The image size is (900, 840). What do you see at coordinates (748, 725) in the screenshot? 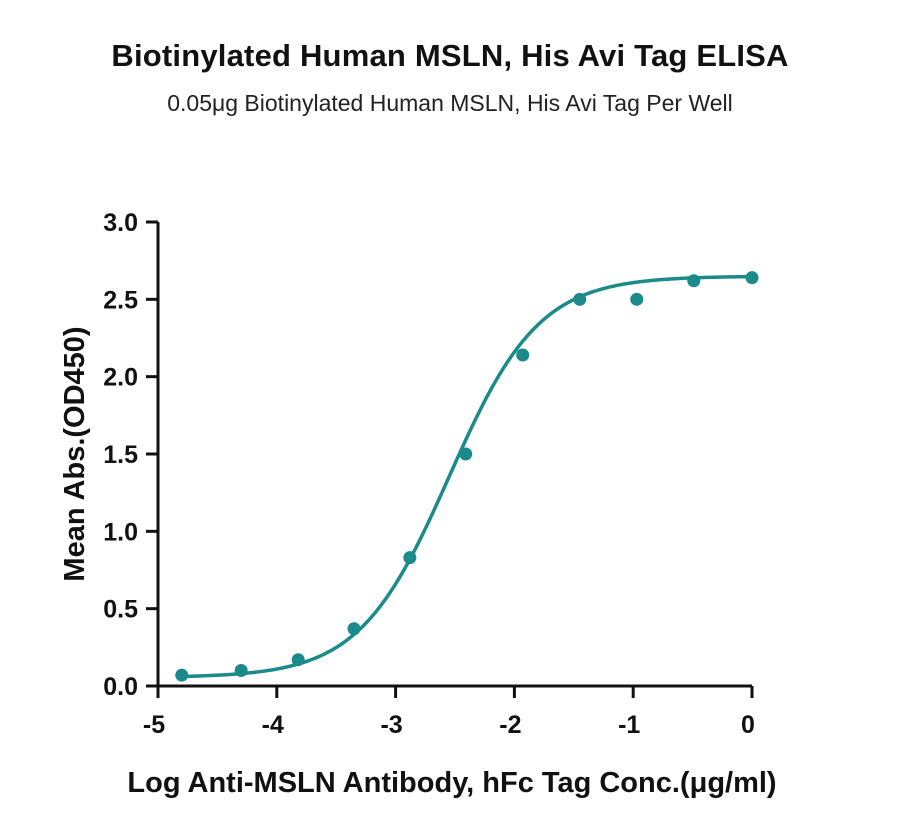
I see `x-tick-label: 0` at bounding box center [748, 725].